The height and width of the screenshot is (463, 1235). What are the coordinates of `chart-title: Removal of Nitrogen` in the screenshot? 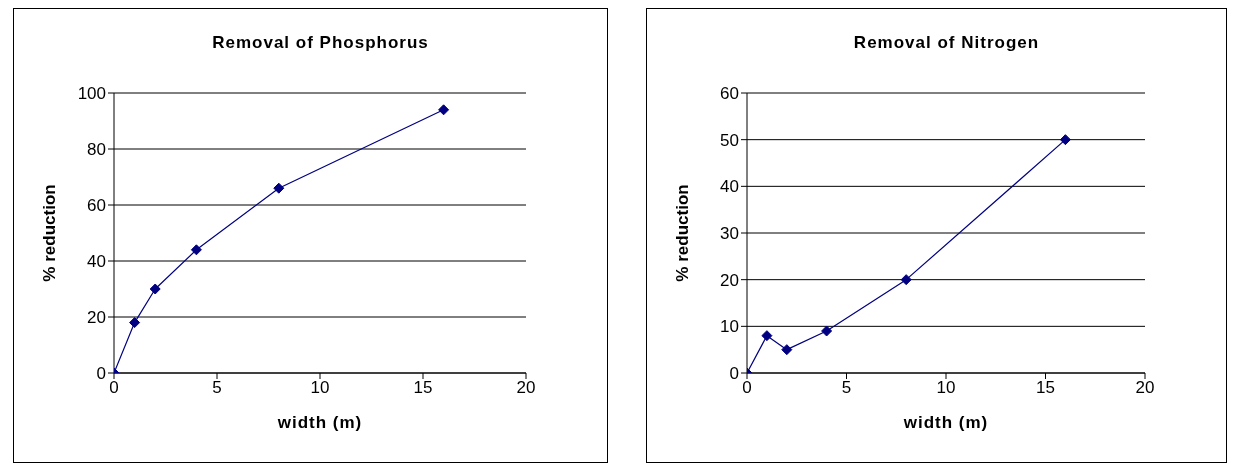 It's located at (946, 43).